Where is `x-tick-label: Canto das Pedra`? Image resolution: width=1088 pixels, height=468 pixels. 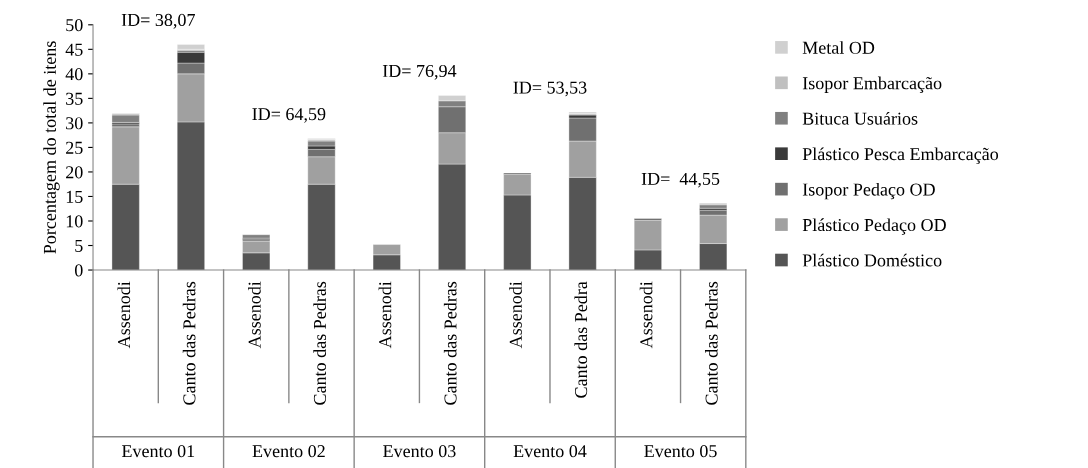
x-tick-label: Canto das Pedra is located at coordinates (581, 339).